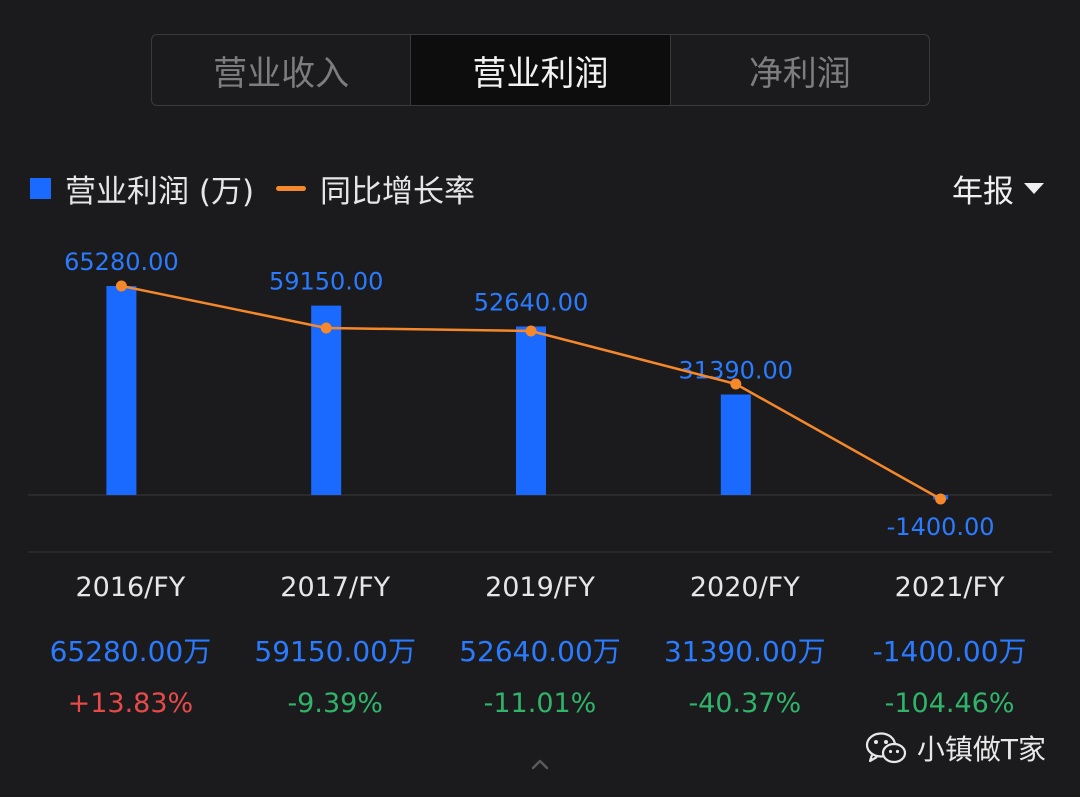 The image size is (1080, 797). I want to click on legend-label-line: 同比增长率, so click(398, 191).